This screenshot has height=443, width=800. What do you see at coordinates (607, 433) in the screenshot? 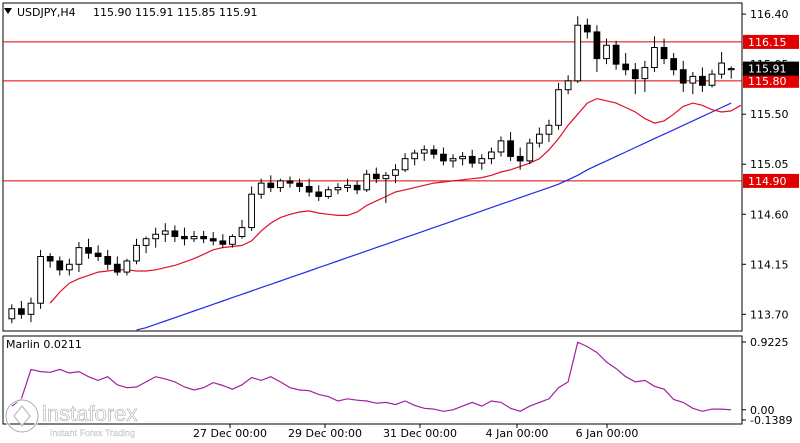
I see `x-tick-label: 6 Jan 00:00` at bounding box center [607, 433].